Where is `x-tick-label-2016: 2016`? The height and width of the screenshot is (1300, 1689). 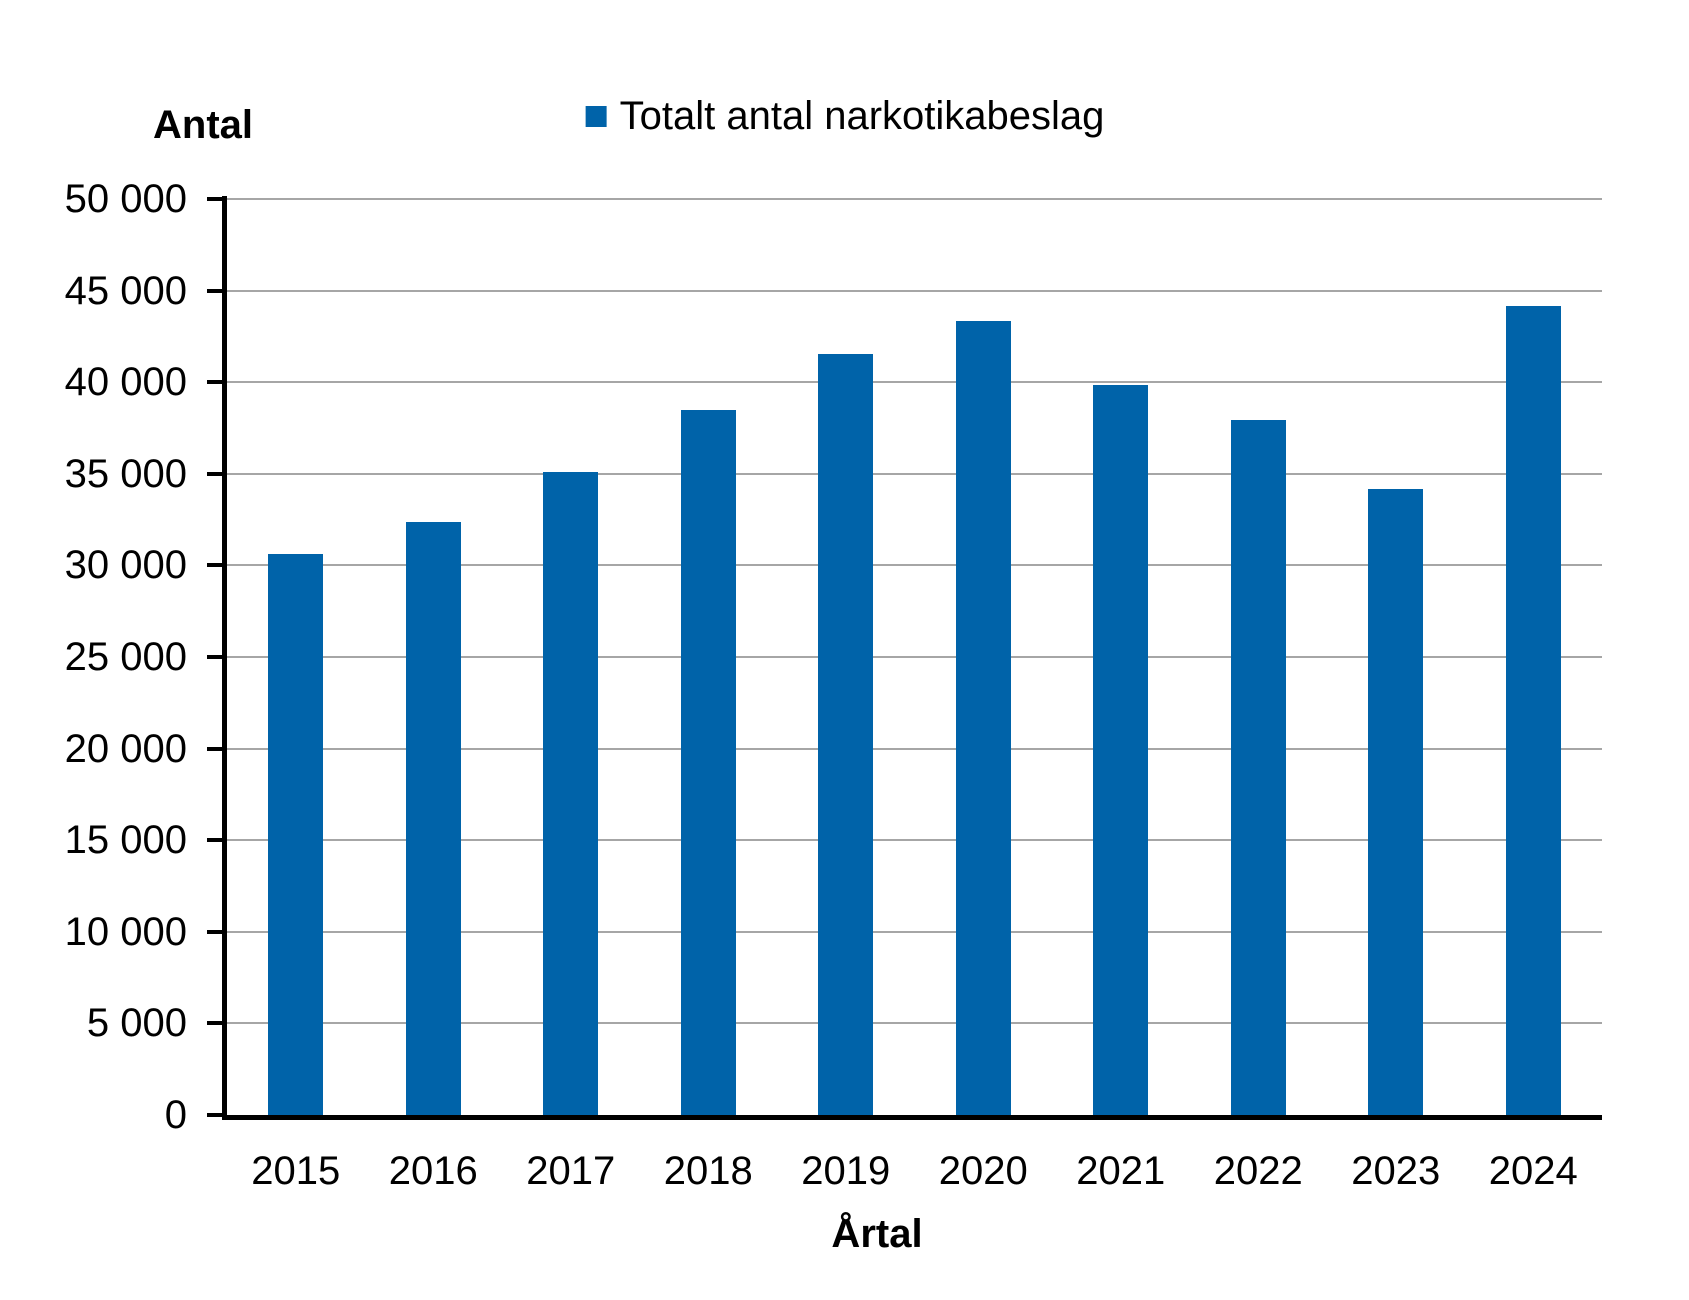 x-tick-label-2016: 2016 is located at coordinates (433, 1171).